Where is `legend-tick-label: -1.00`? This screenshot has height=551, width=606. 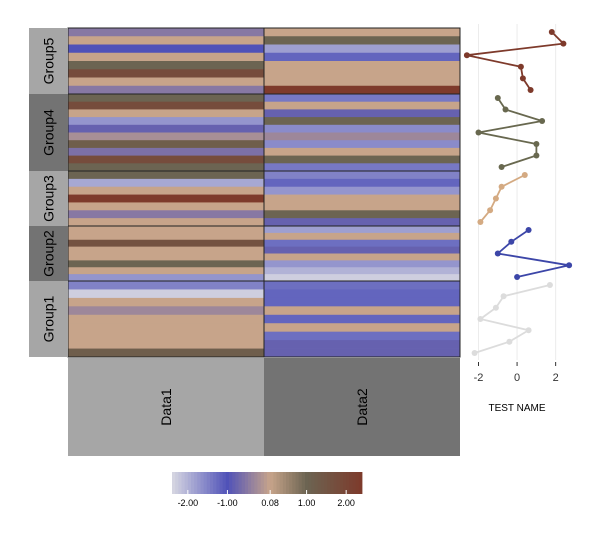
legend-tick-label: -1.00 is located at coordinates (227, 503).